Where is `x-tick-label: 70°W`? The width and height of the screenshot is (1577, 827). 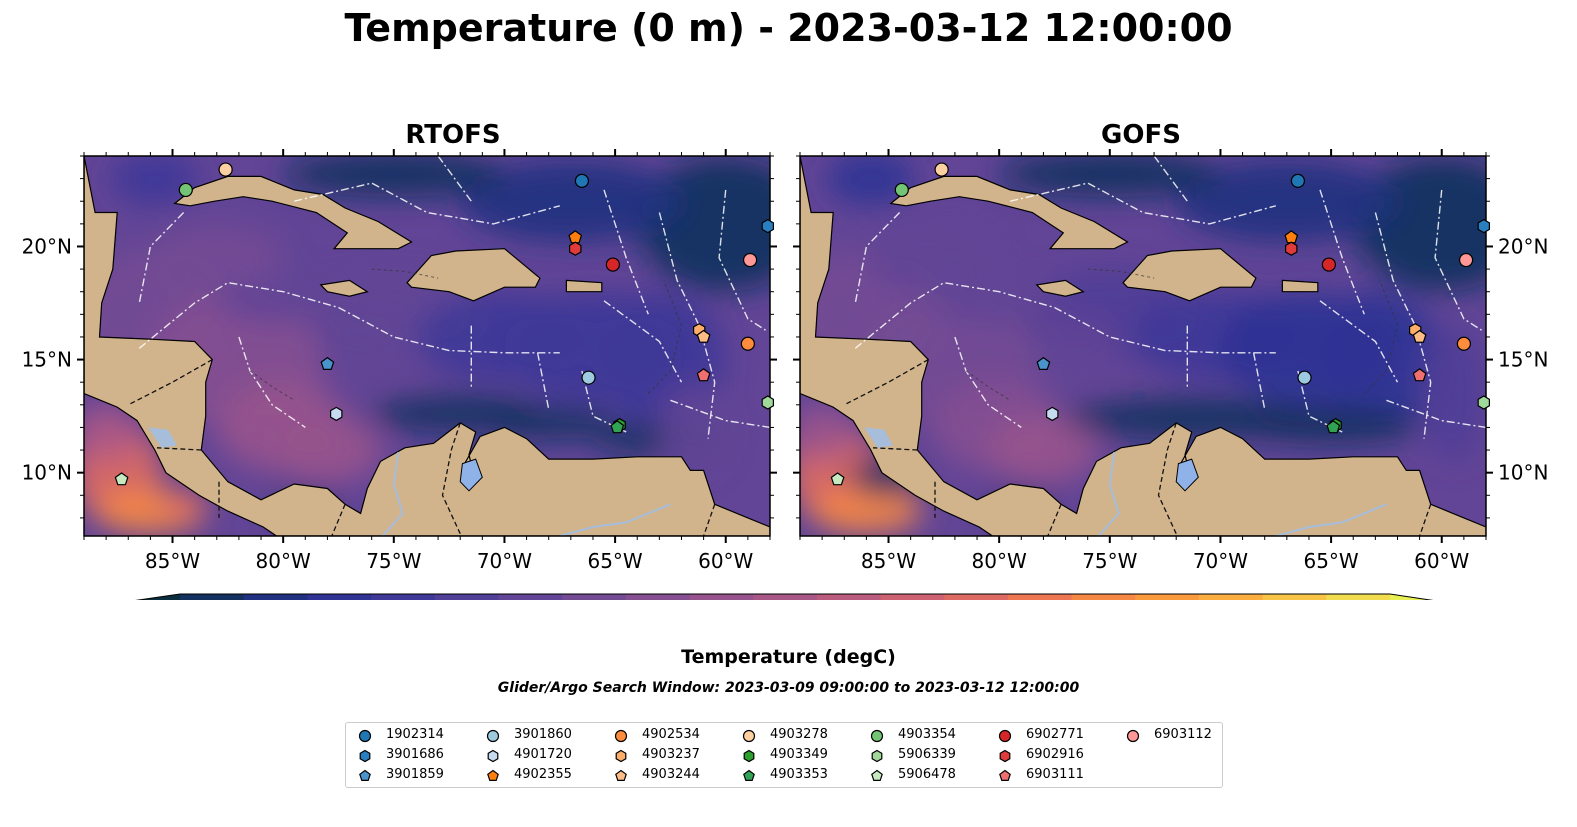
x-tick-label: 70°W is located at coordinates (1220, 561).